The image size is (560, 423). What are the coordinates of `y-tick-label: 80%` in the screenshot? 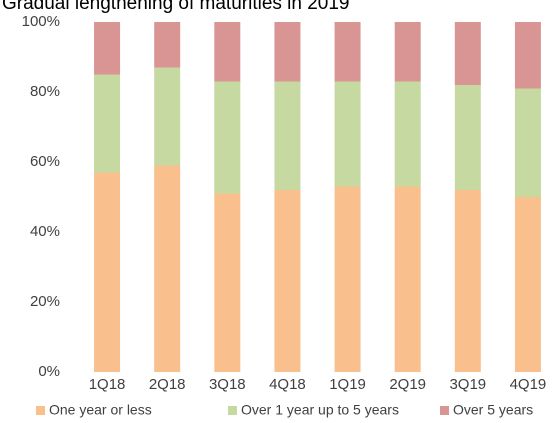 It's located at (45, 91).